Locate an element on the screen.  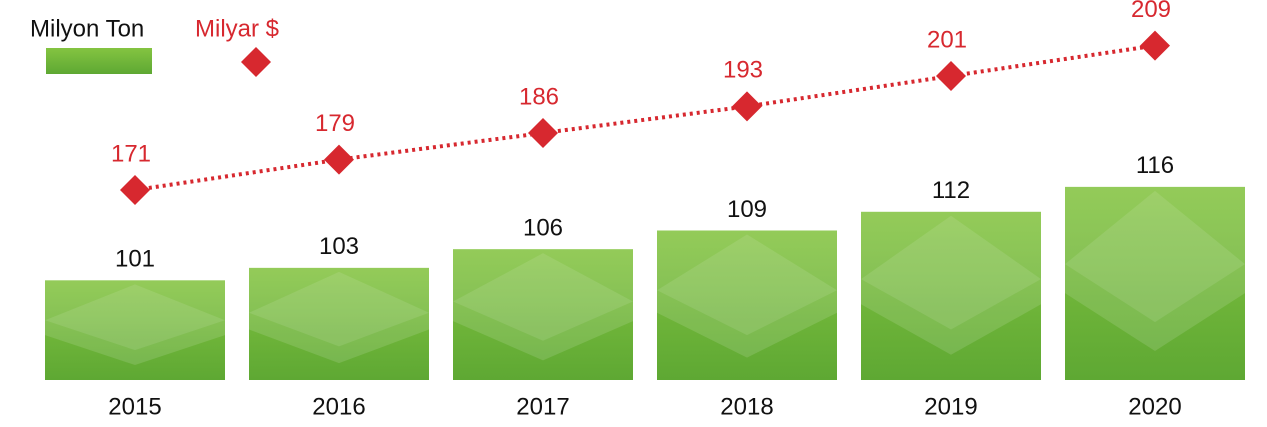
bar-value-label: 106 is located at coordinates (543, 228).